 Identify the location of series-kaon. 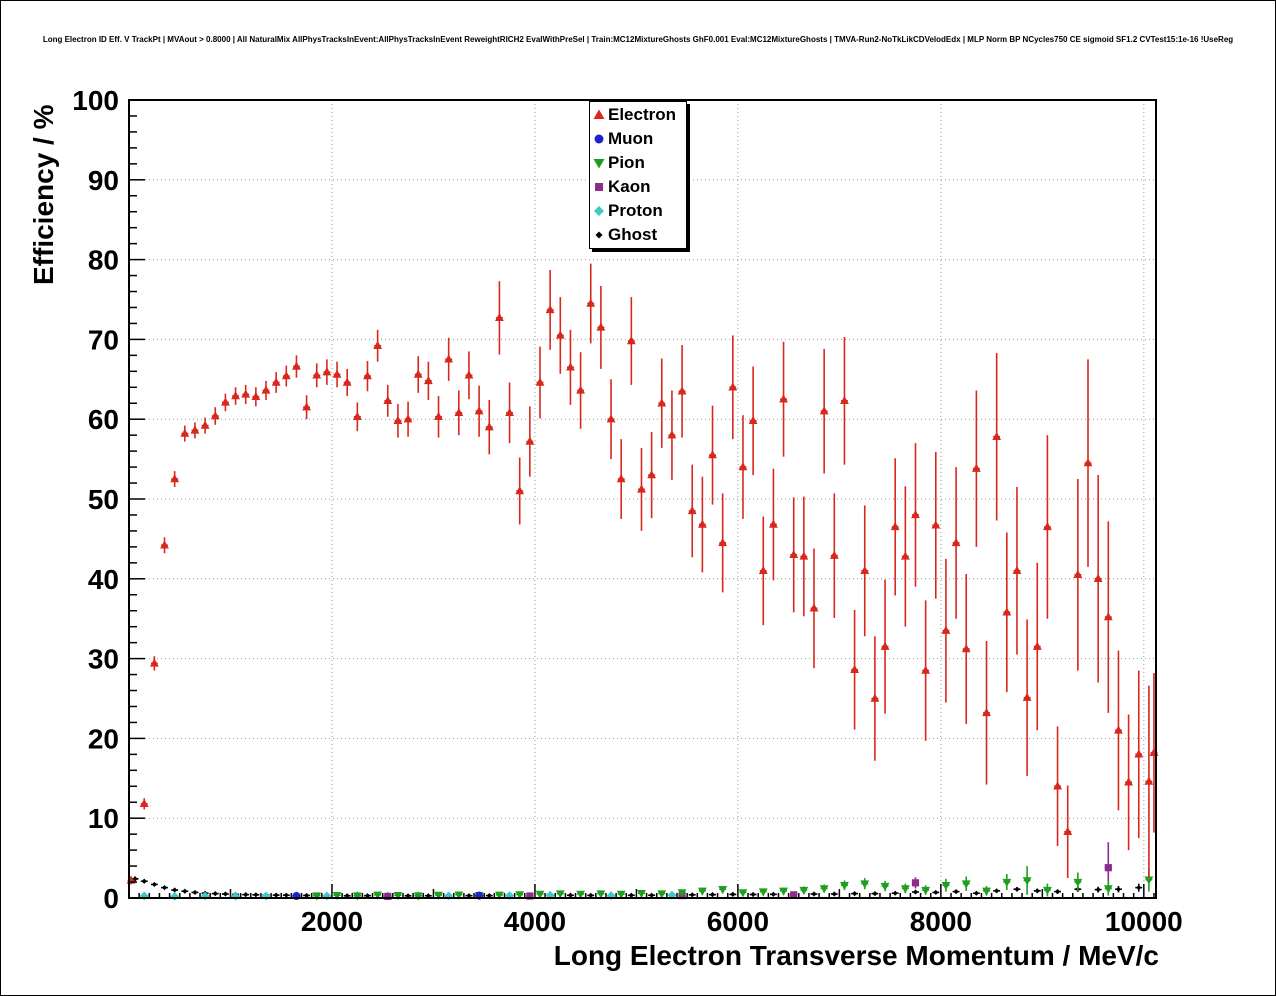
(748, 871).